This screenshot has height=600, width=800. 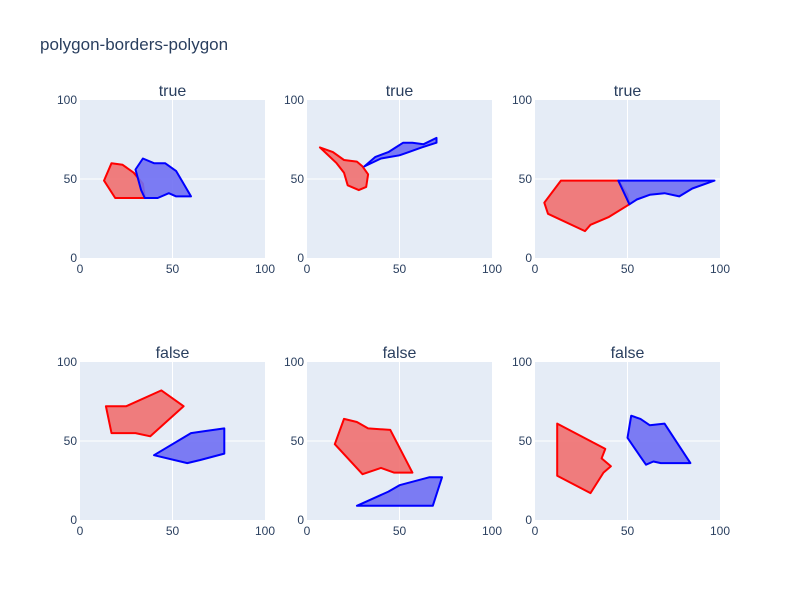 I want to click on subplot-2: true 0 50 100 0 50 100, so click(x=393, y=179).